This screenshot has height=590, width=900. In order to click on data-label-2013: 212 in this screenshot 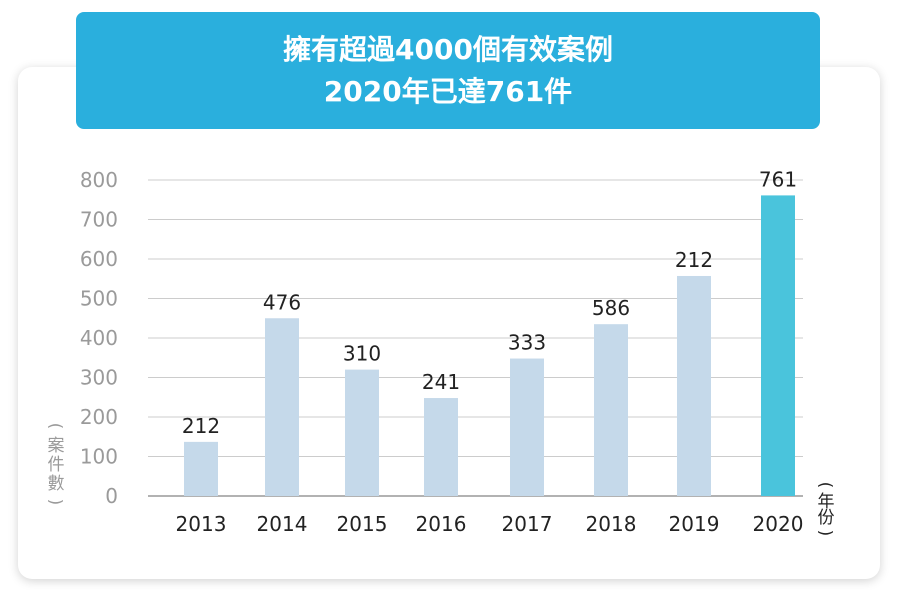, I will do `click(201, 426)`.